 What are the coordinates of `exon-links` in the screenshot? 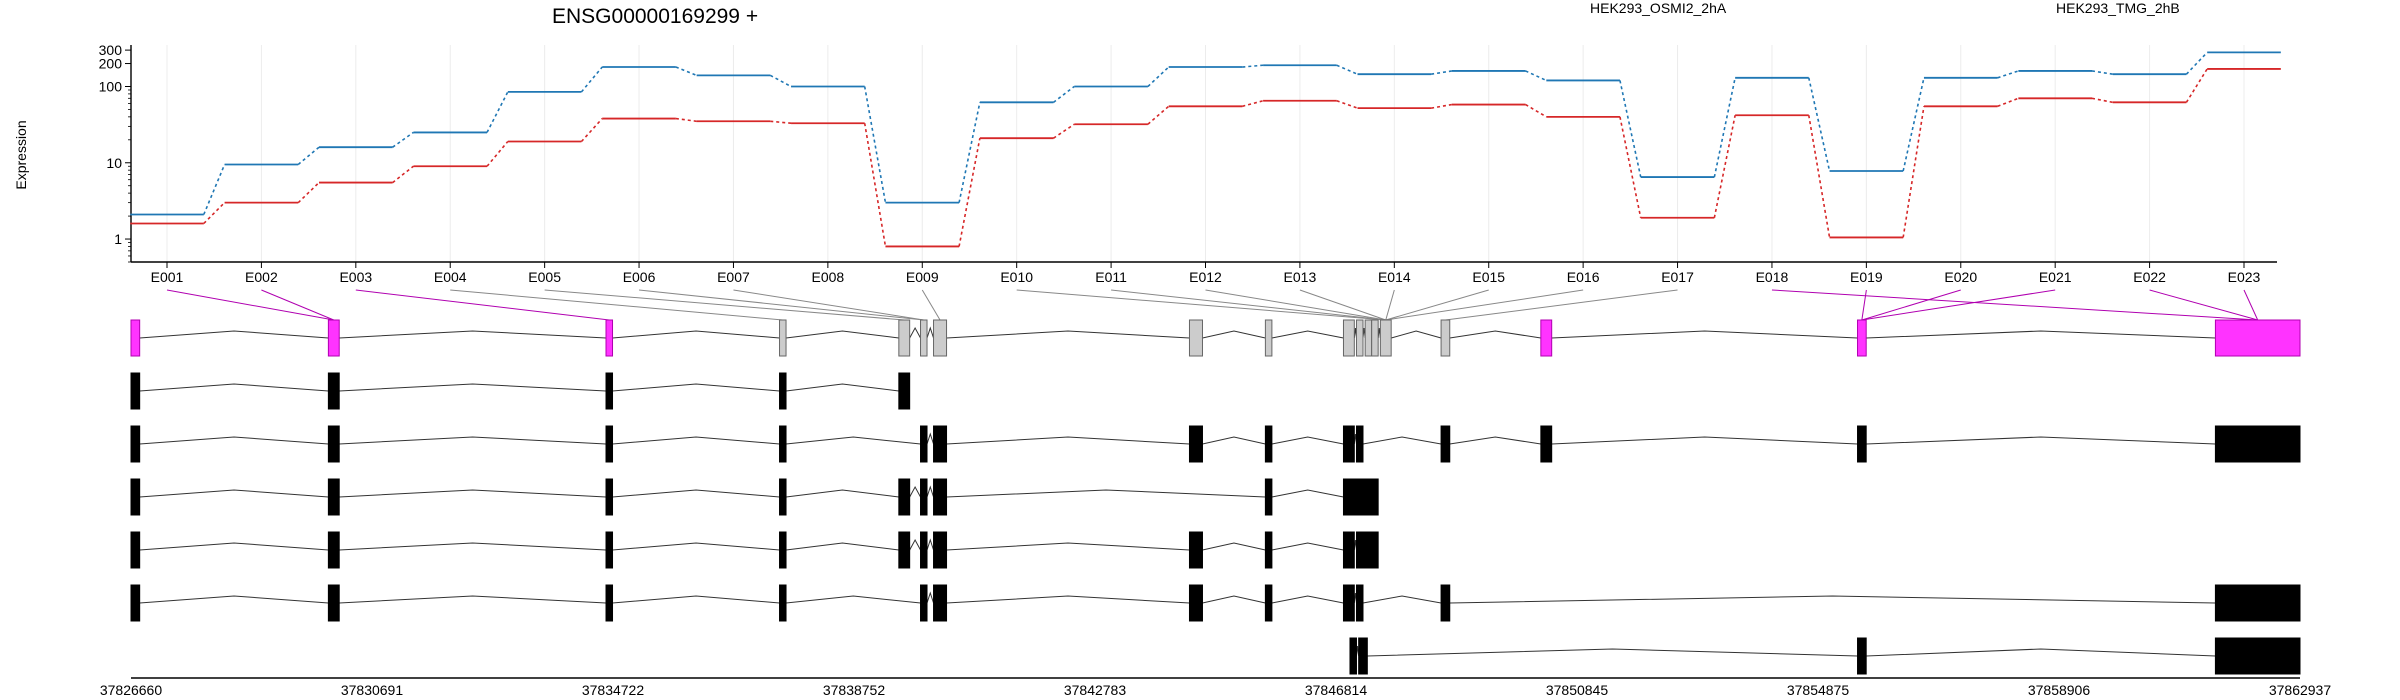 It's located at (1212, 305).